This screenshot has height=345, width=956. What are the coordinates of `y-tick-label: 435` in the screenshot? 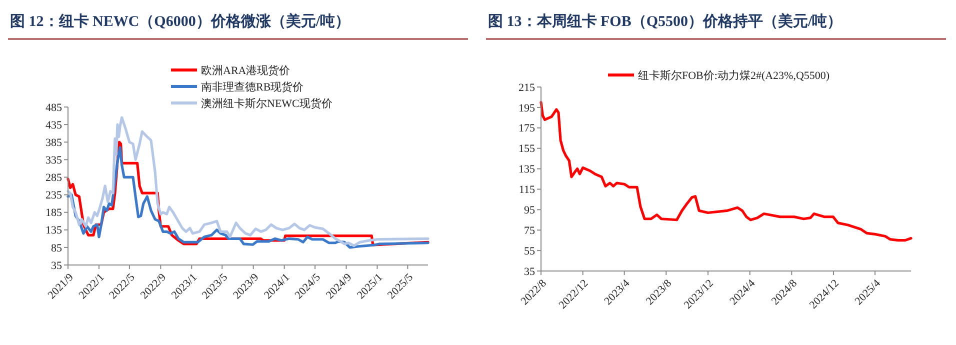 It's located at (54, 125).